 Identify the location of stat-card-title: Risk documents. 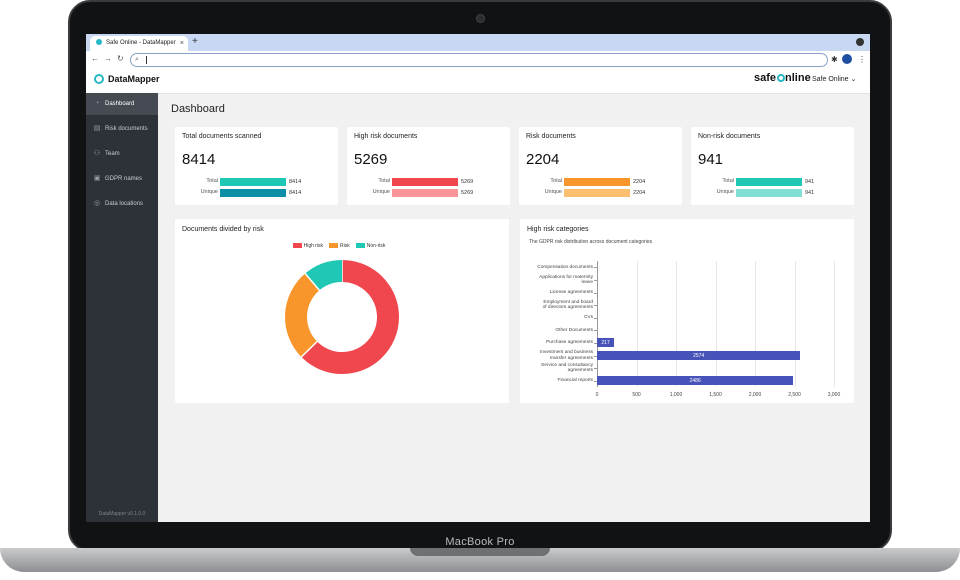
(551, 136).